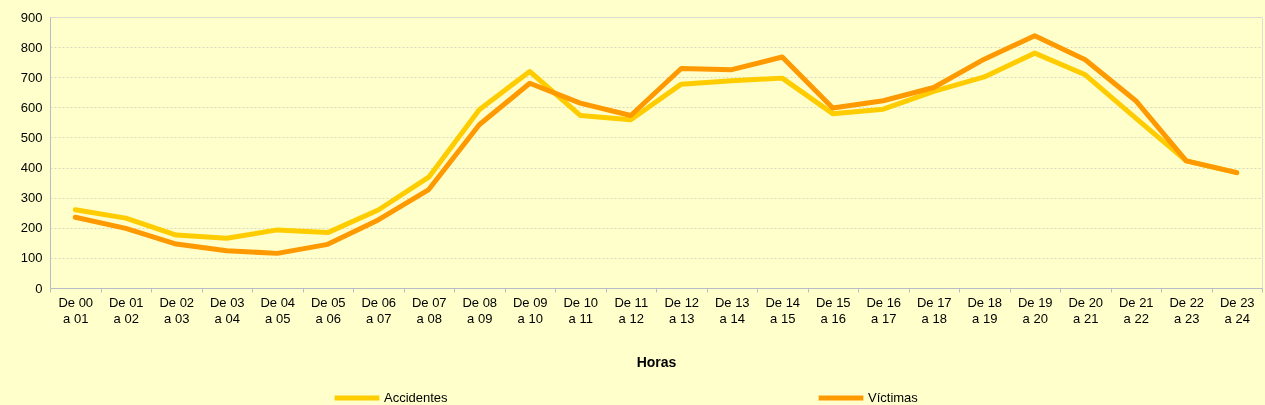 The image size is (1265, 405). Describe the element at coordinates (31, 17) in the screenshot. I see `y-tick-label: 900` at that location.